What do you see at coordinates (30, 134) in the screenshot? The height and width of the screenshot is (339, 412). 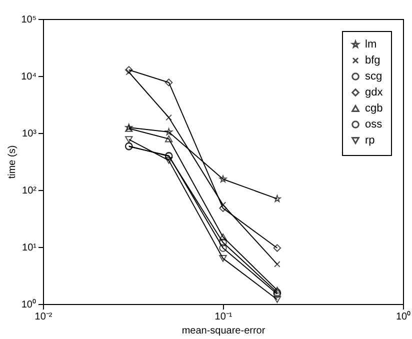 I see `y-tick-label: 10³` at bounding box center [30, 134].